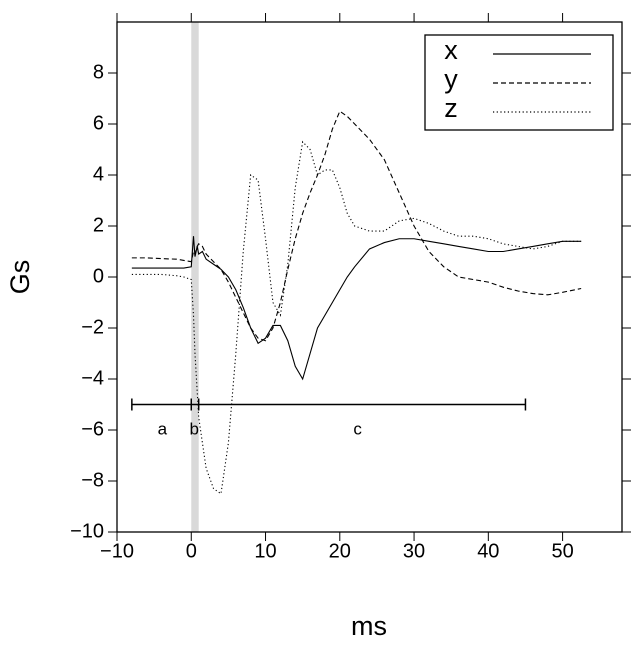 The image size is (644, 647). What do you see at coordinates (191, 551) in the screenshot?
I see `x-tick-label: 0` at bounding box center [191, 551].